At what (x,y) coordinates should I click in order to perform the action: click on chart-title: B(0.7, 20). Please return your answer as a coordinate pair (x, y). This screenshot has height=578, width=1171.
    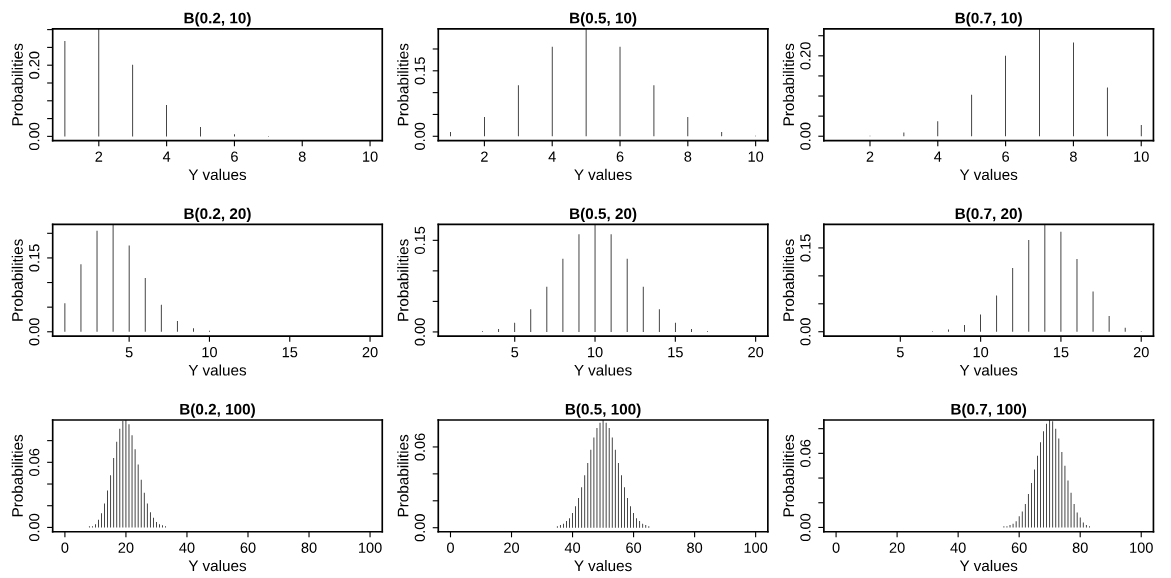
    Looking at the image, I should click on (988, 215).